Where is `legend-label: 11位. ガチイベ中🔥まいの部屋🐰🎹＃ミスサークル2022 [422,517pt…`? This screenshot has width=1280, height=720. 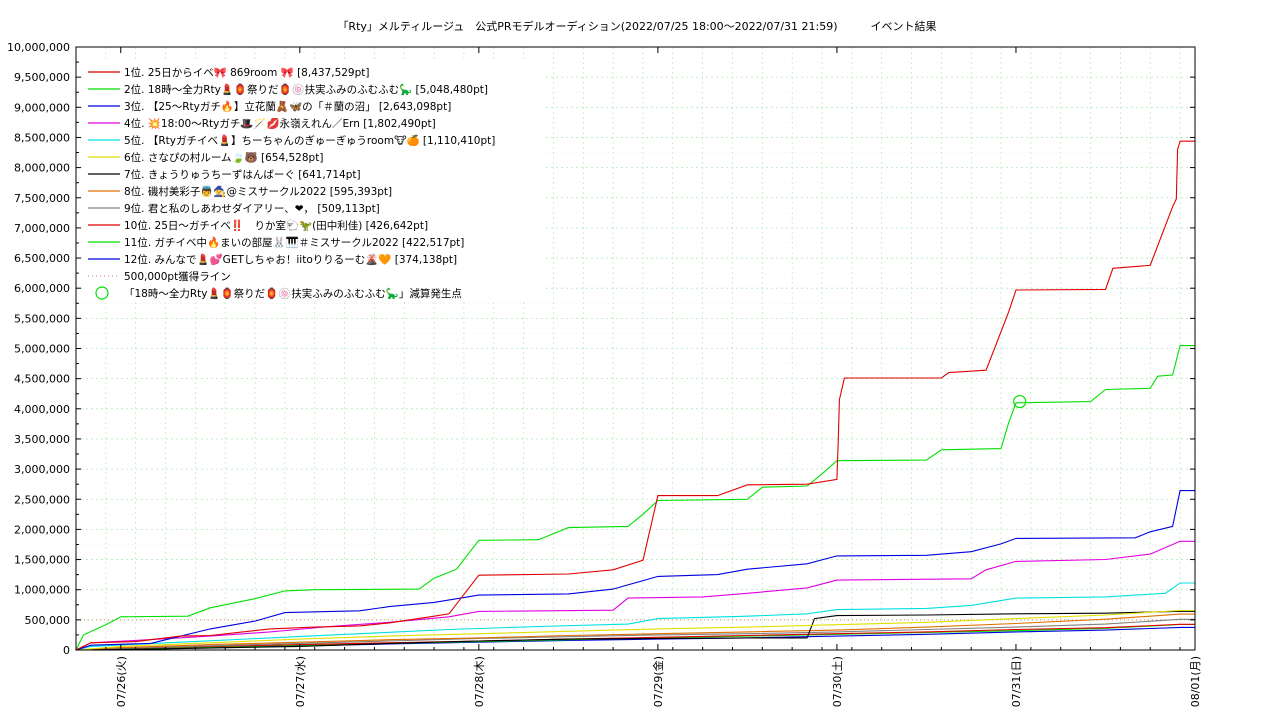 legend-label: 11位. ガチイベ中🔥まいの部屋🐰🎹＃ミスサークル2022 [422,517pt… is located at coordinates (294, 242).